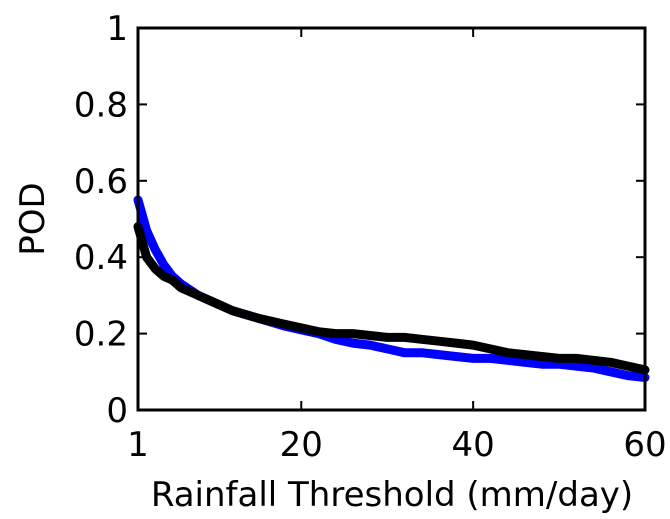  I want to click on x-axis-title: Rainfall Threshold (mm/day), so click(392, 495).